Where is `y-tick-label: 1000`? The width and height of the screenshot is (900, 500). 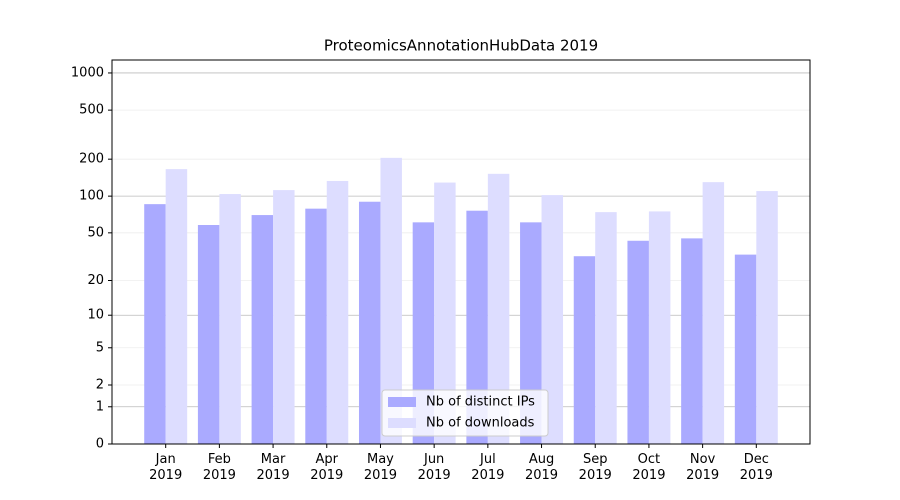 y-tick-label: 1000 is located at coordinates (87, 72).